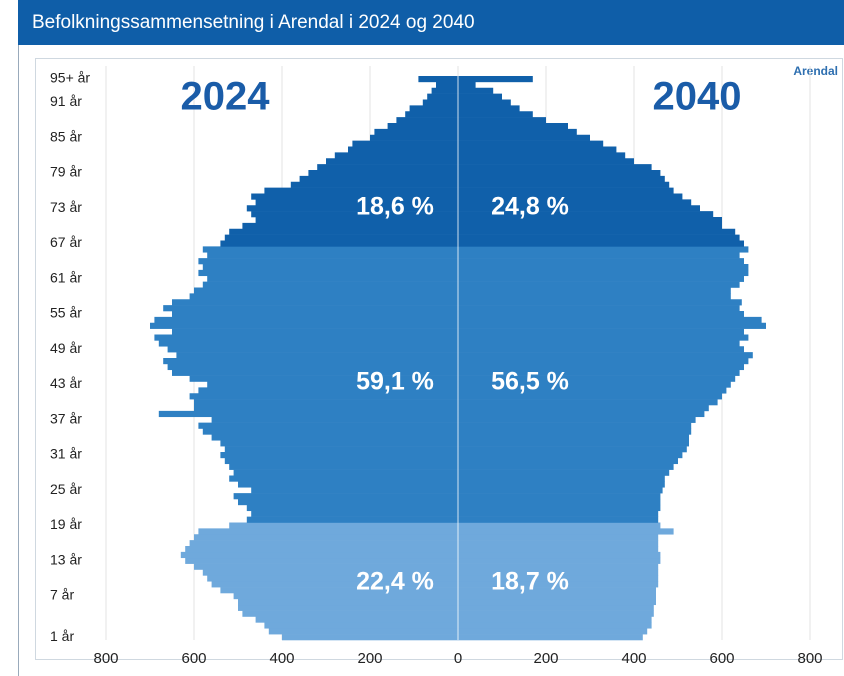  Describe the element at coordinates (193, 658) in the screenshot. I see `x-tick-label: 600` at that location.